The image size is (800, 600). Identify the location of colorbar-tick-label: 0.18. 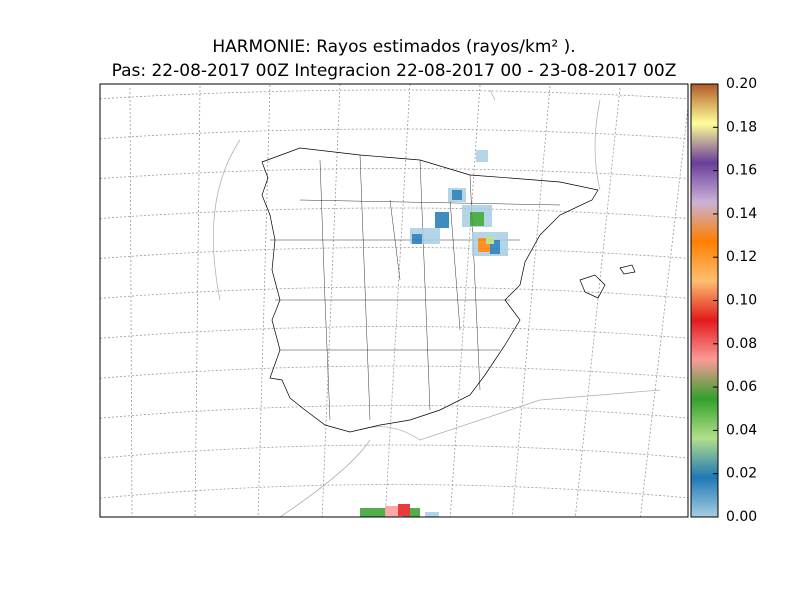
(741, 127).